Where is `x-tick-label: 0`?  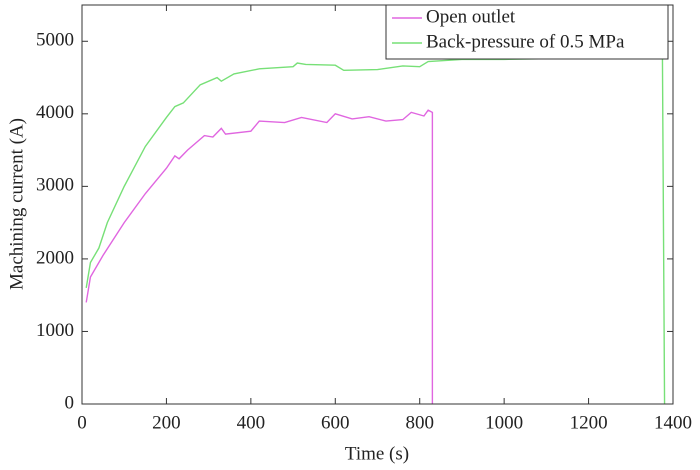
x-tick-label: 0 is located at coordinates (82, 422).